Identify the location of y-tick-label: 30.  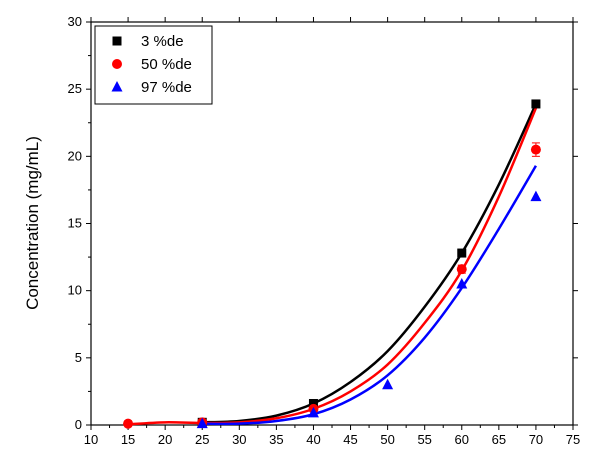
(75, 21).